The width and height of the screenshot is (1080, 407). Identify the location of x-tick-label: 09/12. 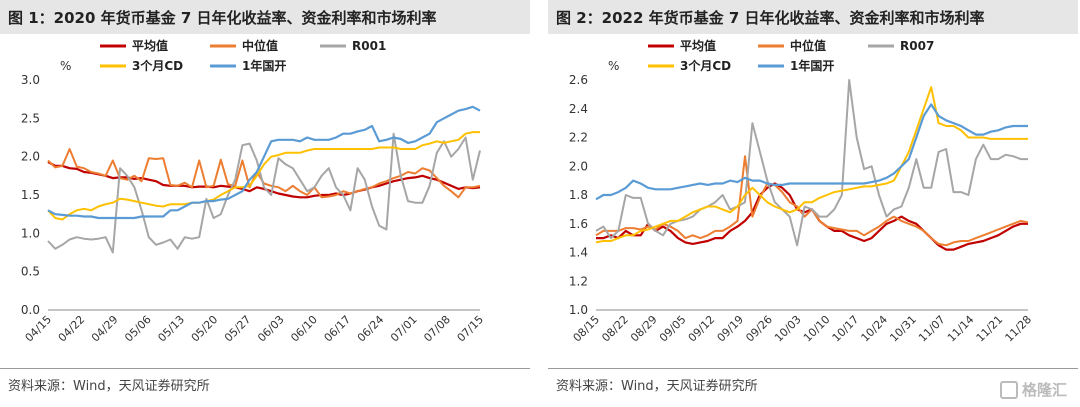
(702, 329).